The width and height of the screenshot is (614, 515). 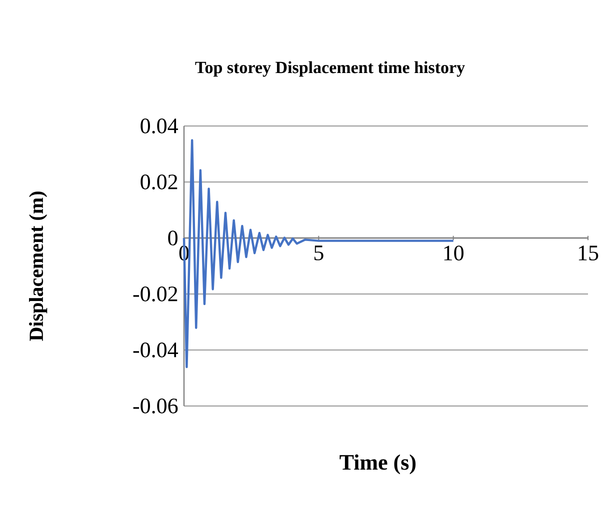 I want to click on x-tick-label: 15, so click(x=588, y=253).